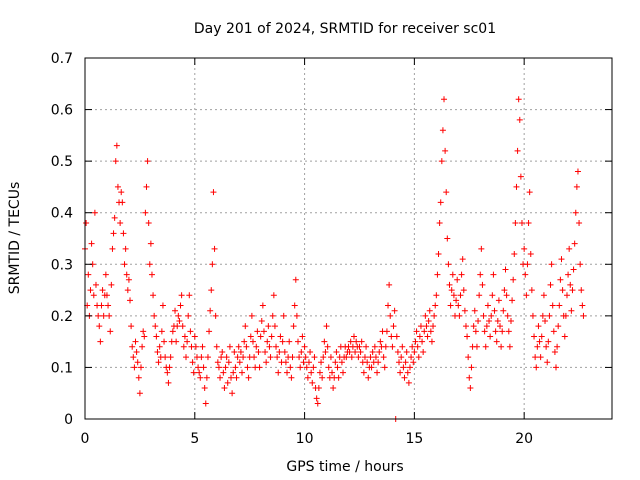 Image resolution: width=640 pixels, height=480 pixels. Describe the element at coordinates (414, 439) in the screenshot. I see `x-tick-label: 15` at that location.